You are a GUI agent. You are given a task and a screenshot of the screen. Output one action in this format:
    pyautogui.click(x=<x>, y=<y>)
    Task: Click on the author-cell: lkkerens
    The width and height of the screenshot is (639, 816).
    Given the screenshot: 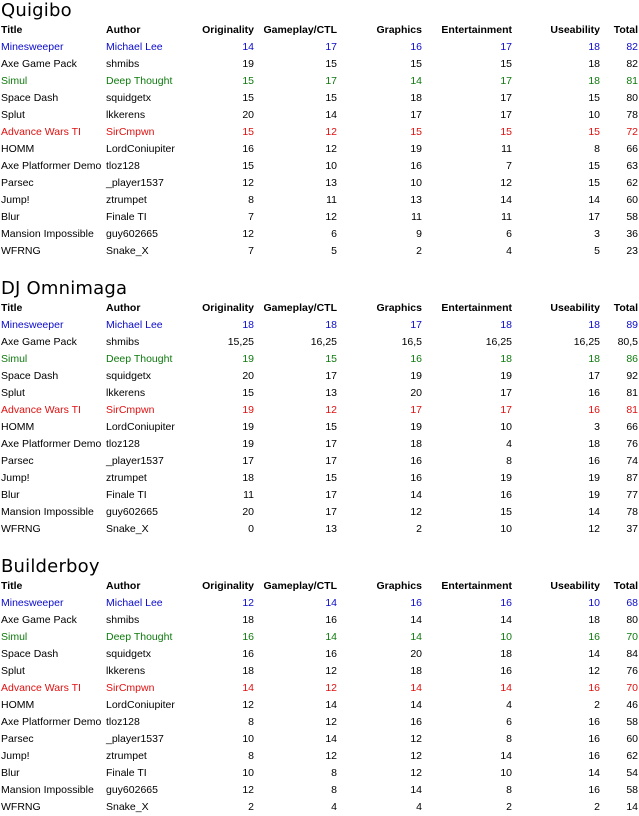 What is the action you would take?
    pyautogui.click(x=126, y=671)
    